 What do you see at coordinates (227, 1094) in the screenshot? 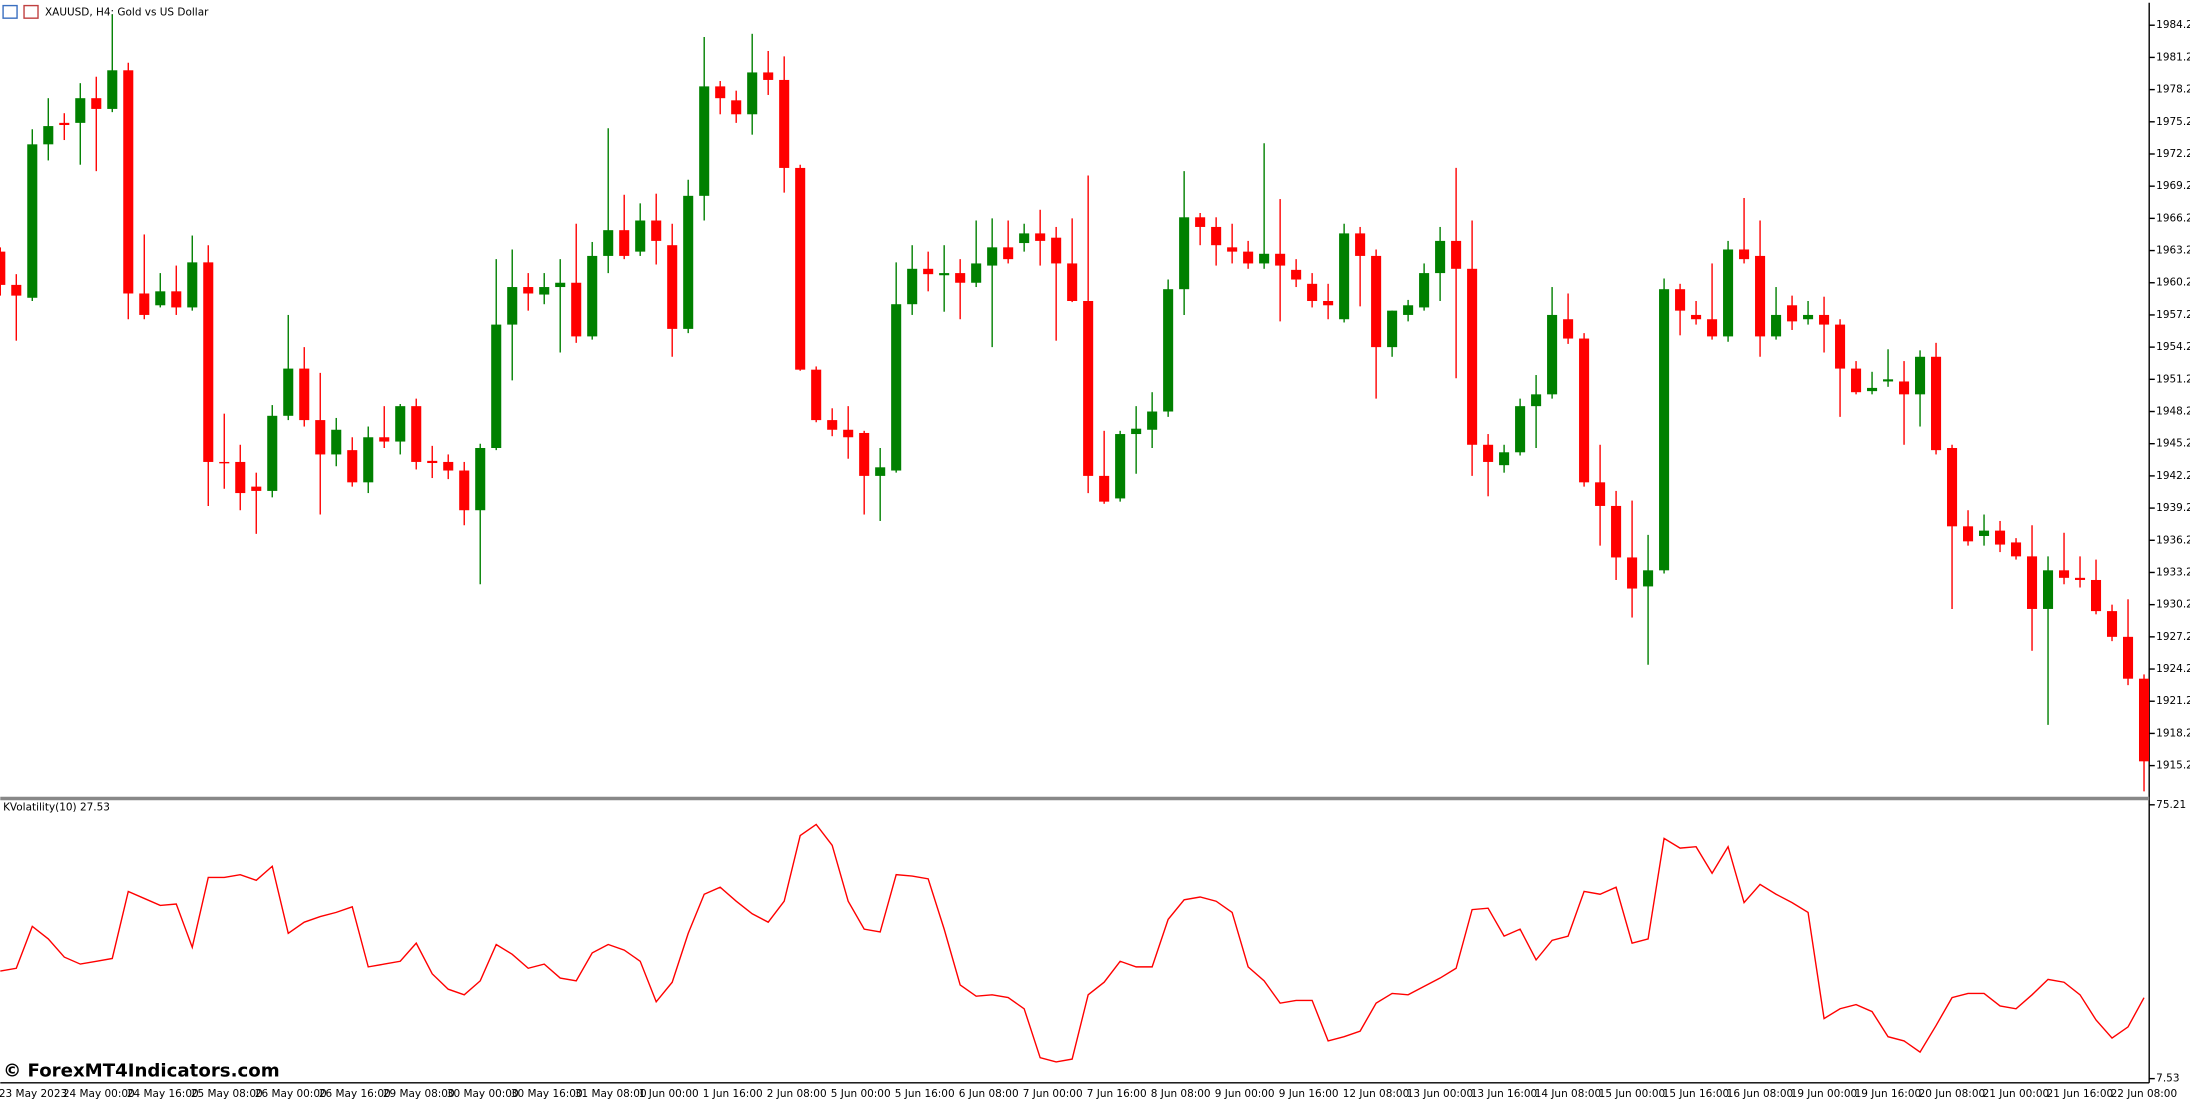
I see `x-tick-label: 25 May 08:00` at bounding box center [227, 1094].